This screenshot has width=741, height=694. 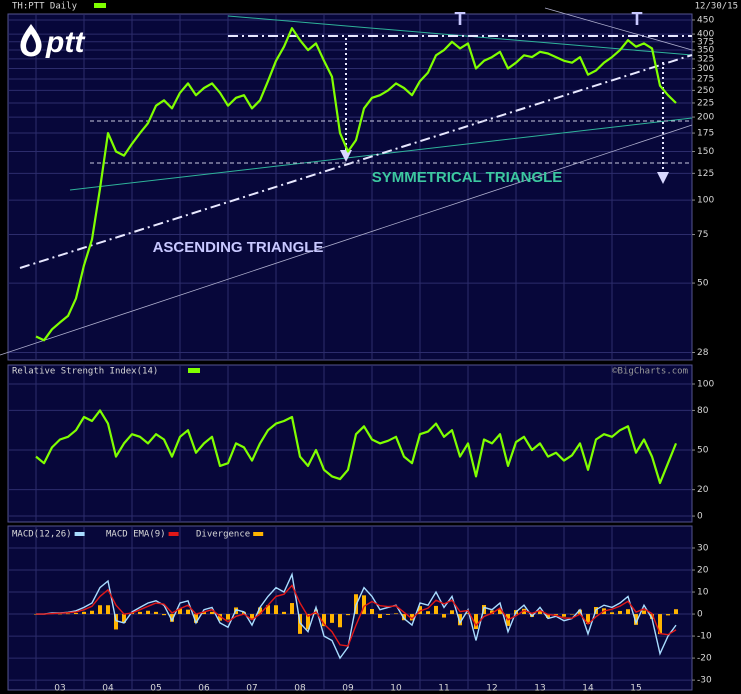 What do you see at coordinates (705, 59) in the screenshot?
I see `y-tick-label: 325` at bounding box center [705, 59].